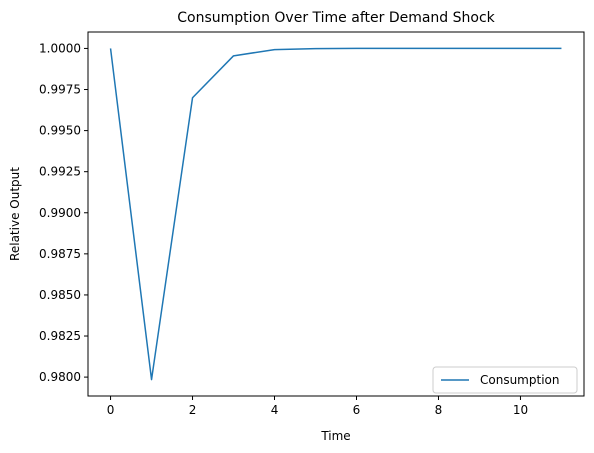 Image resolution: width=594 pixels, height=453 pixels. What do you see at coordinates (60, 295) in the screenshot?
I see `y-tick-label: 0.9850` at bounding box center [60, 295].